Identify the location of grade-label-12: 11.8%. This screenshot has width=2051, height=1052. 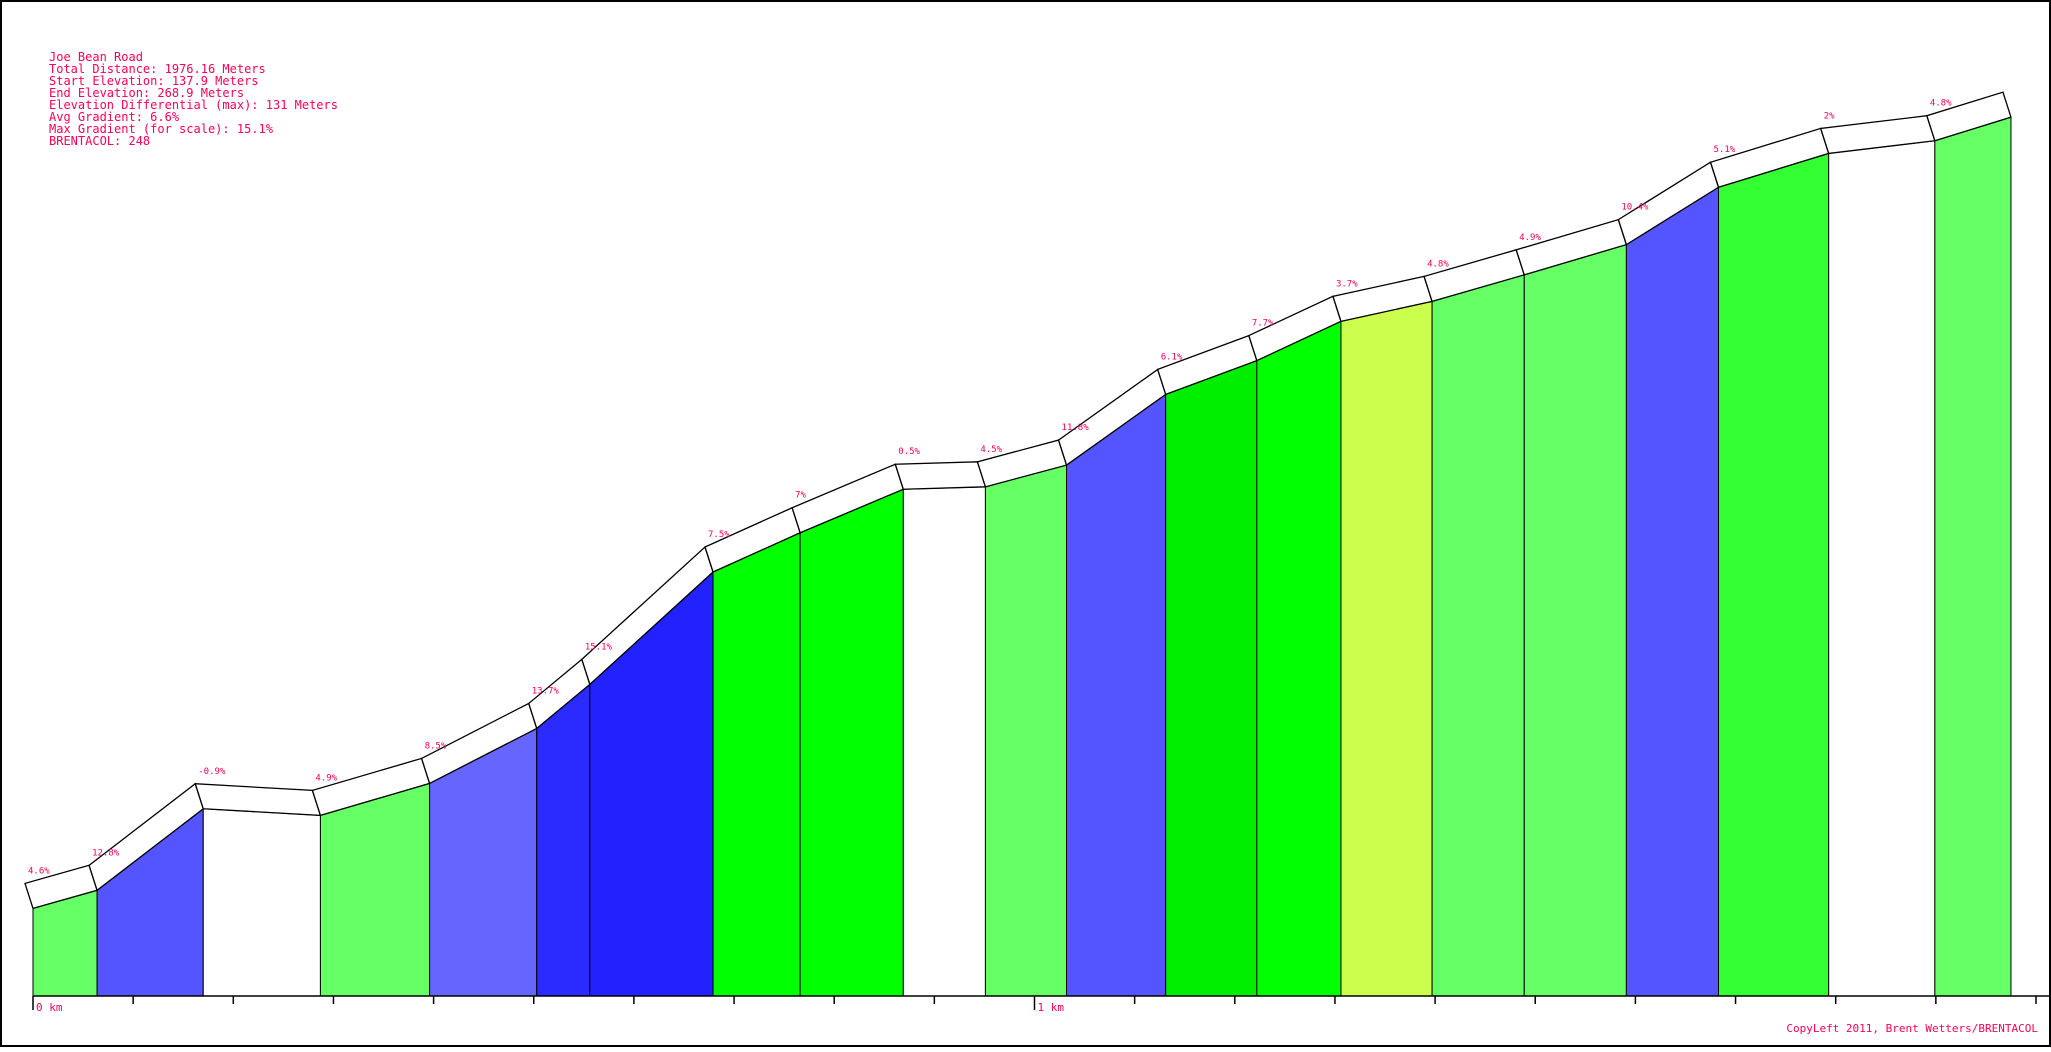
(1076, 428).